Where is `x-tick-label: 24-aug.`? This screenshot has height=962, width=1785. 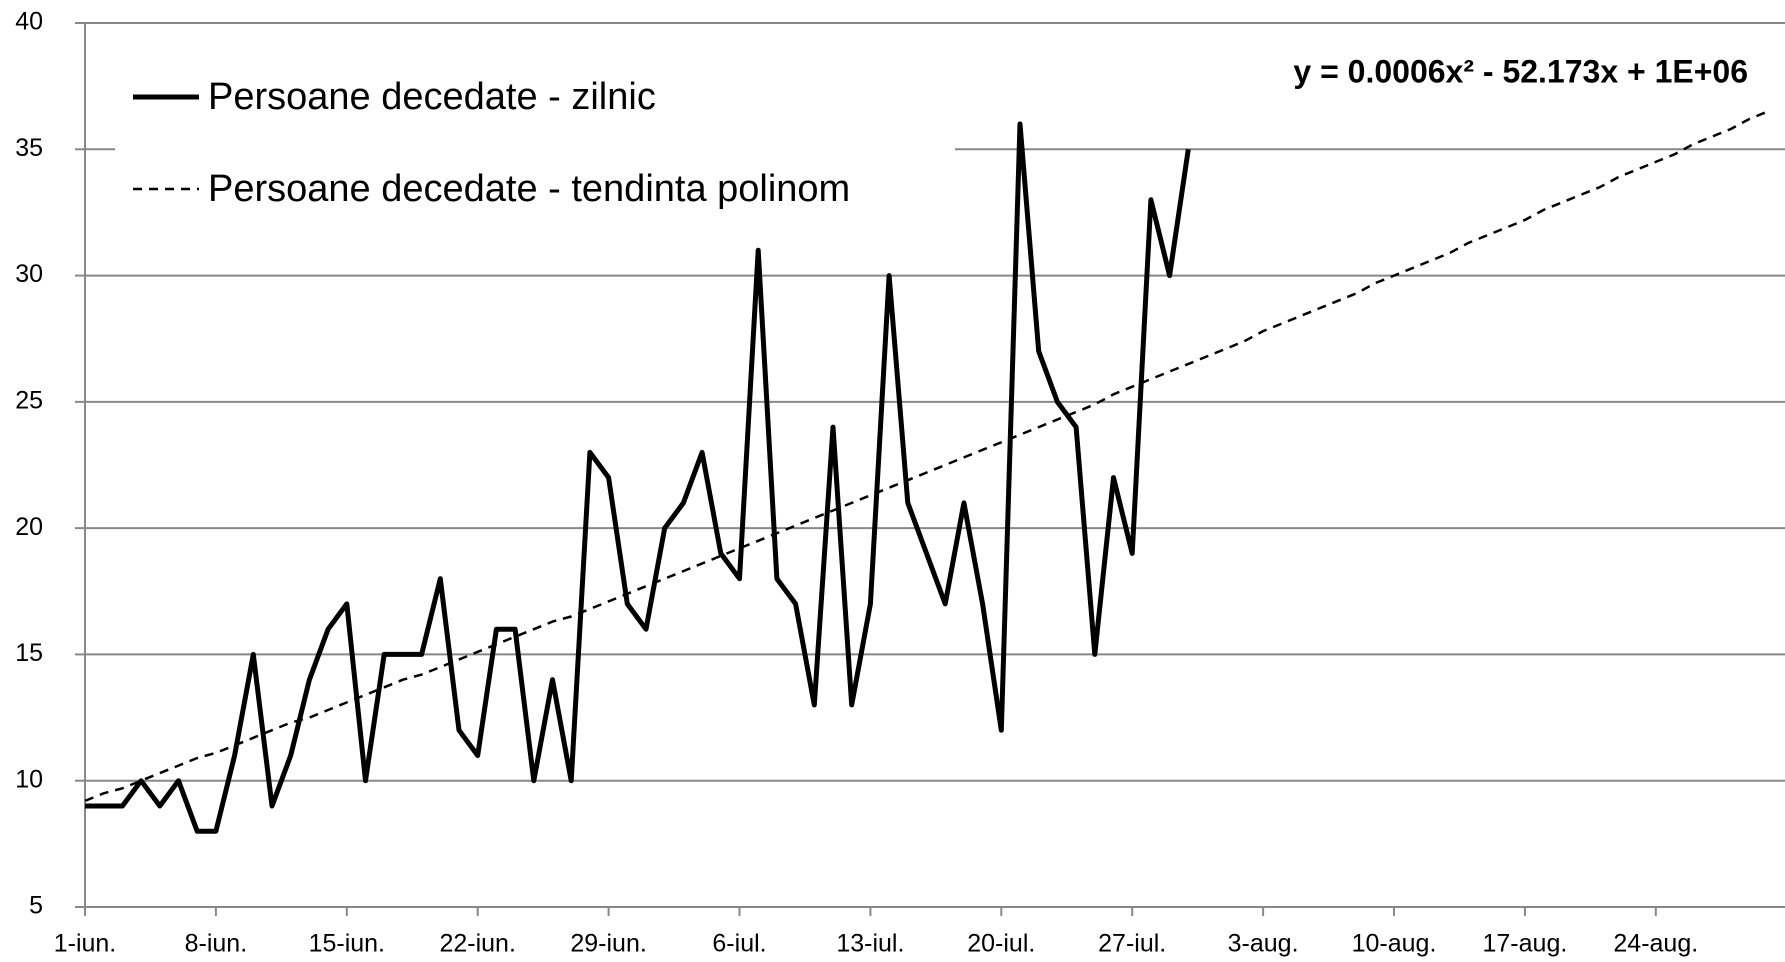
x-tick-label: 24-aug. is located at coordinates (1655, 944).